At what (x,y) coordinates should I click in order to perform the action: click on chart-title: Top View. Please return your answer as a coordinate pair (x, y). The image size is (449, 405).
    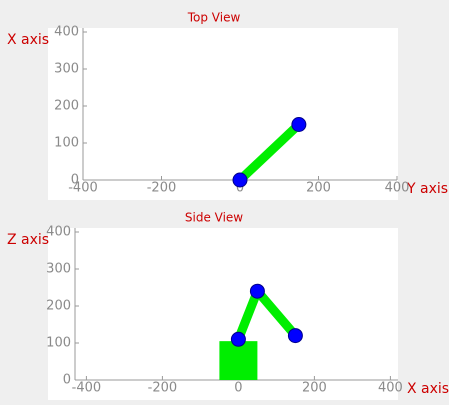
    Looking at the image, I should click on (214, 18).